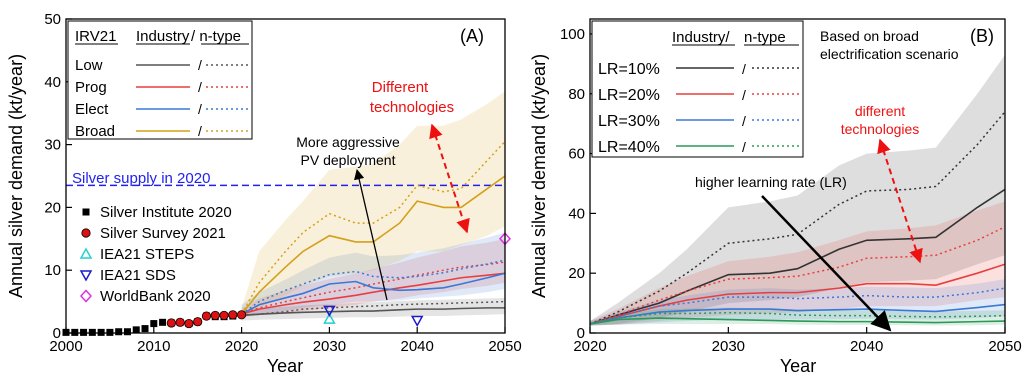  I want to click on panel-a-band-prog, so click(373, 278).